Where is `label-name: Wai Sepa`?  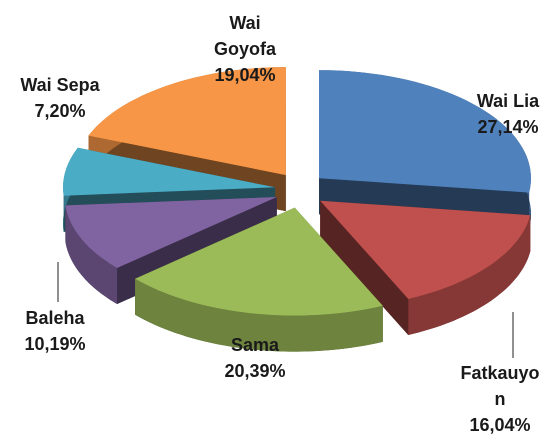
label-name: Wai Sepa is located at coordinates (60, 85).